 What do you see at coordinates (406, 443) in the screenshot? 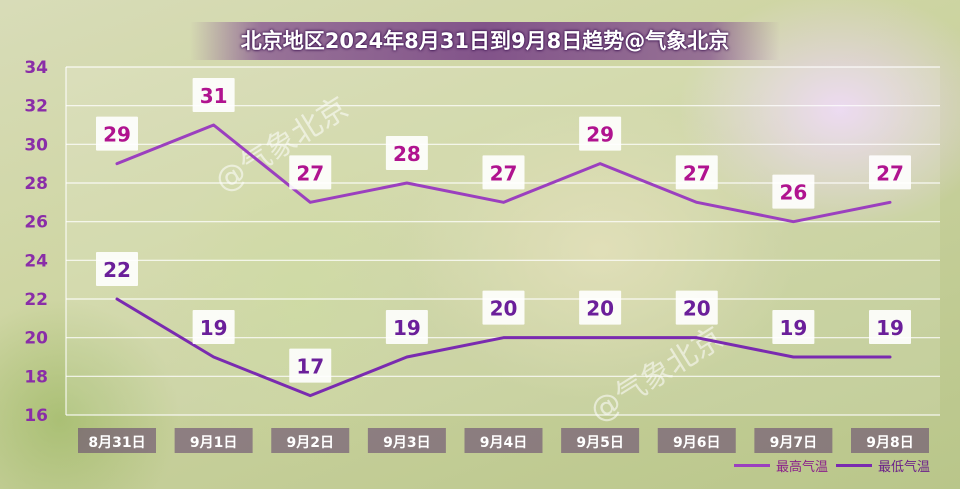
I see `x-tick-label: 9月3日` at bounding box center [406, 443].